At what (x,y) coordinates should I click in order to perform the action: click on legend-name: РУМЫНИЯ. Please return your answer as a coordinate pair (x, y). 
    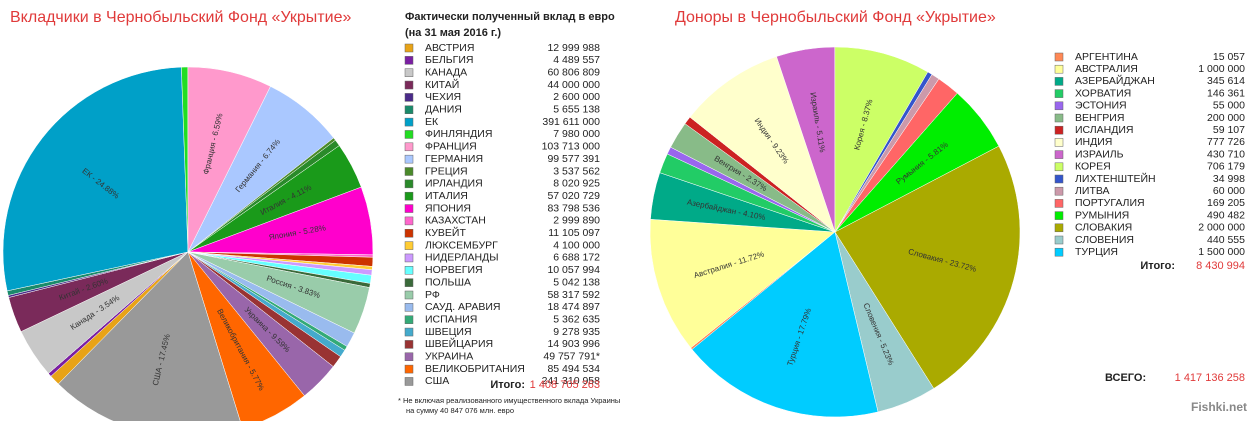
    Looking at the image, I should click on (1102, 215).